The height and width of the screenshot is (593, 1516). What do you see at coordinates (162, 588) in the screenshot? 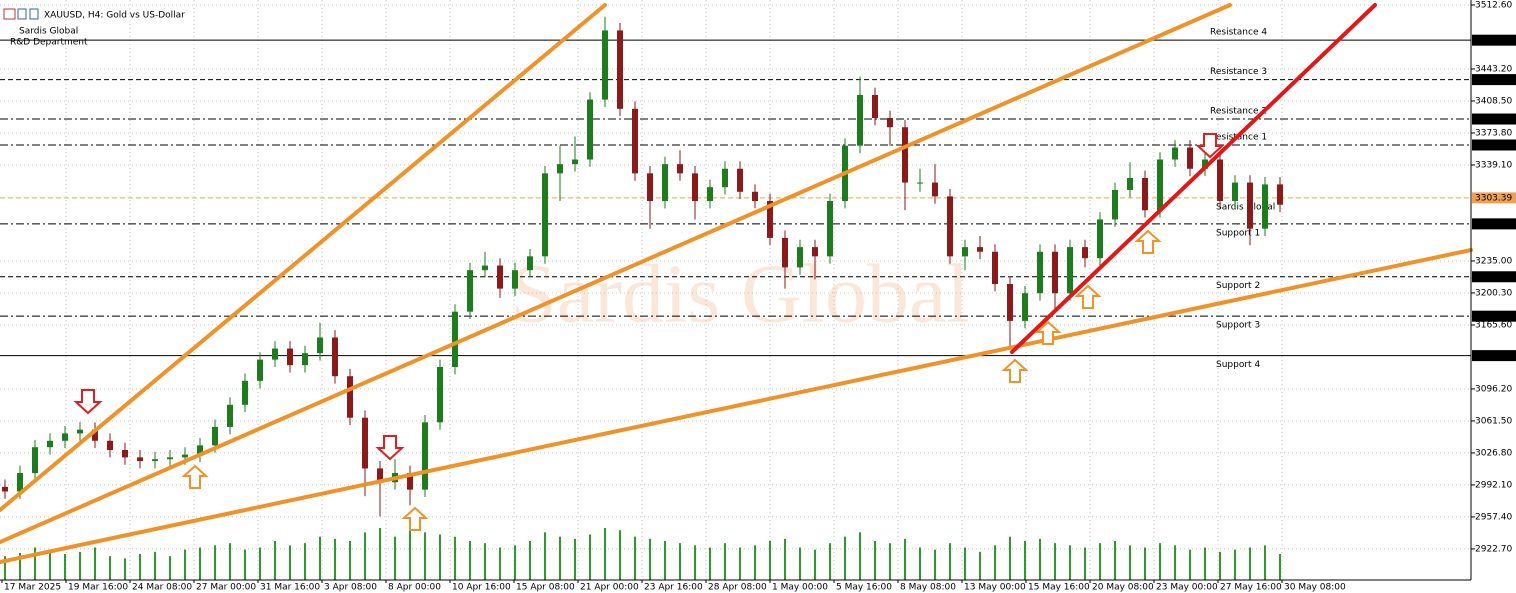
I see `x-tick-label: 24 Mar 08:00` at bounding box center [162, 588].